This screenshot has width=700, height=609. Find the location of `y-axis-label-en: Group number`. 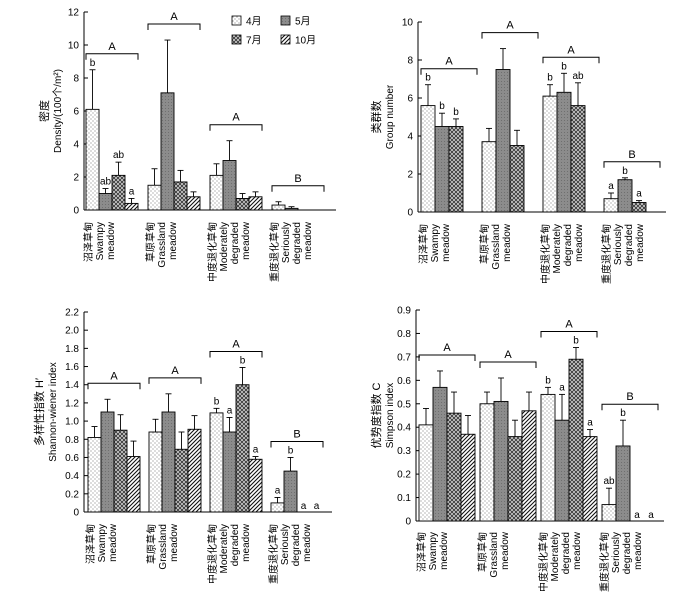

y-axis-label-en: Group number is located at coordinates (390, 116).